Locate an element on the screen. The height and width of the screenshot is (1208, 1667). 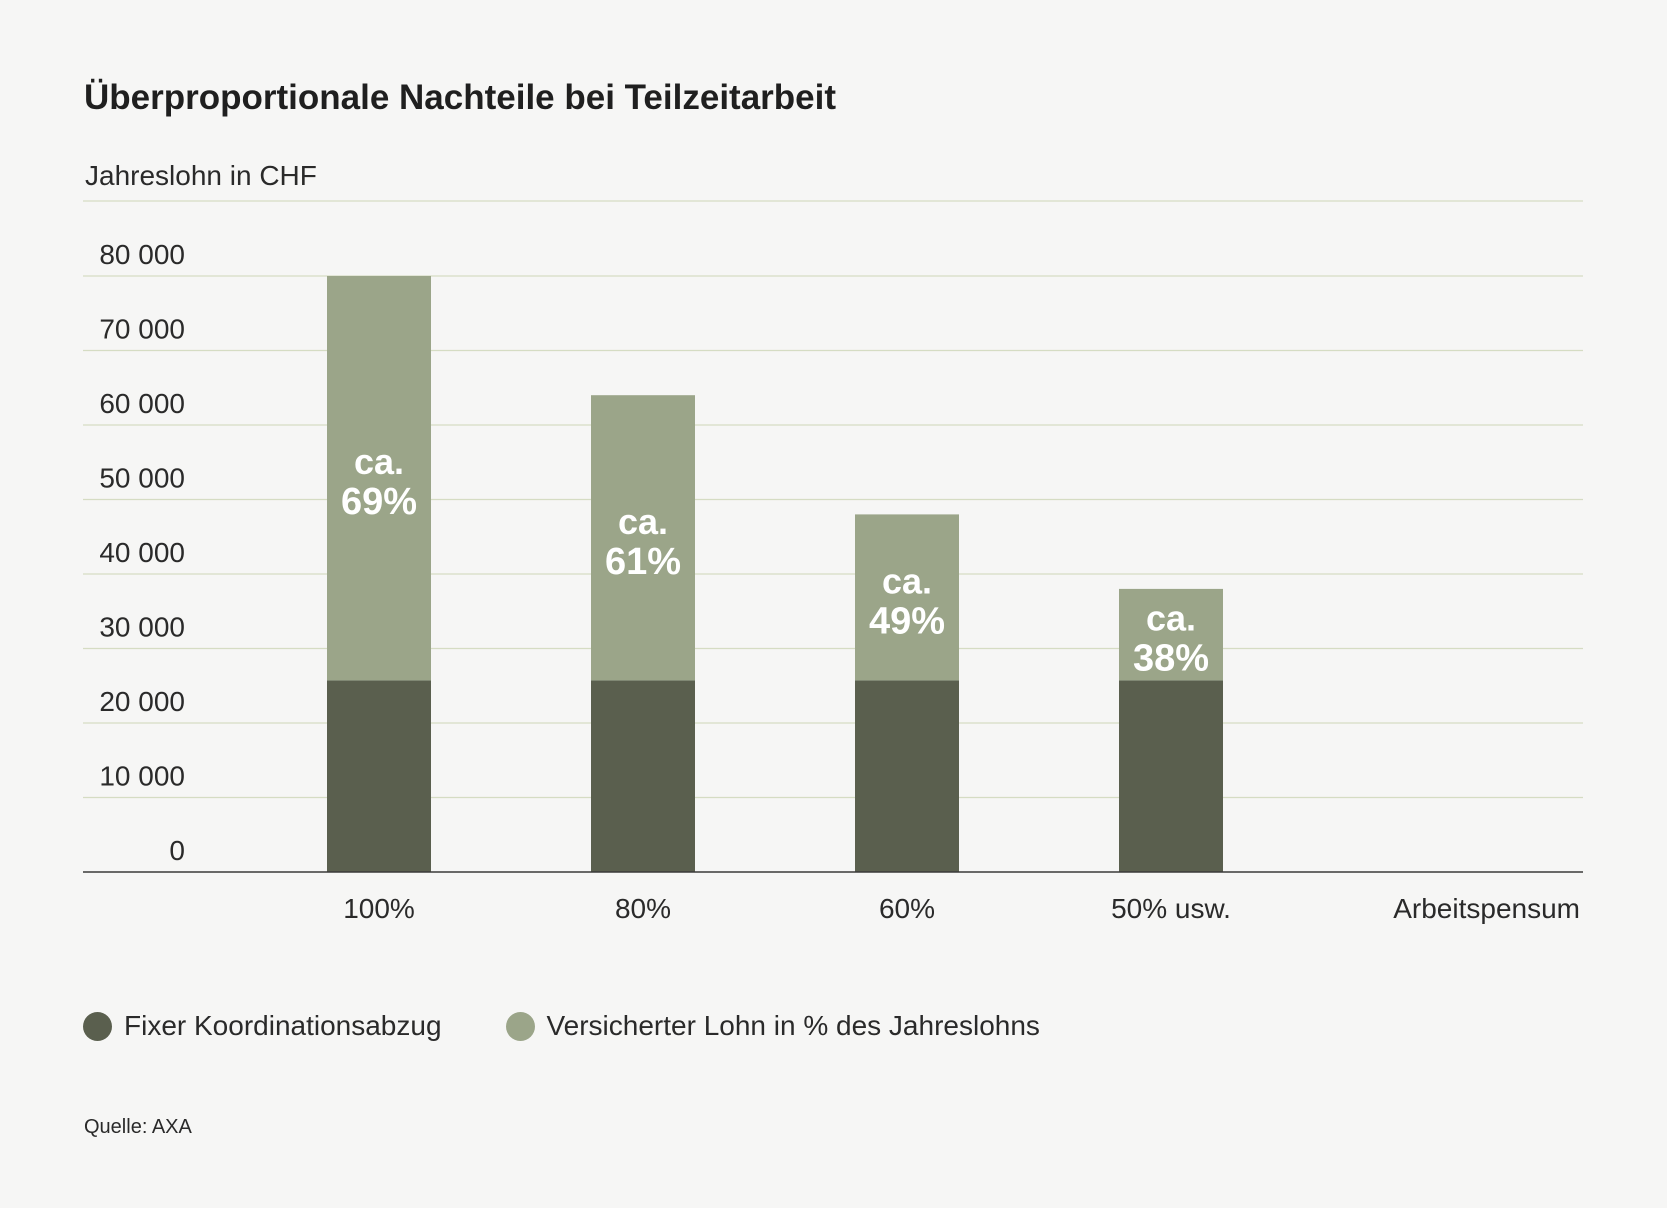
y-tick-label: 30 000 is located at coordinates (142, 627).